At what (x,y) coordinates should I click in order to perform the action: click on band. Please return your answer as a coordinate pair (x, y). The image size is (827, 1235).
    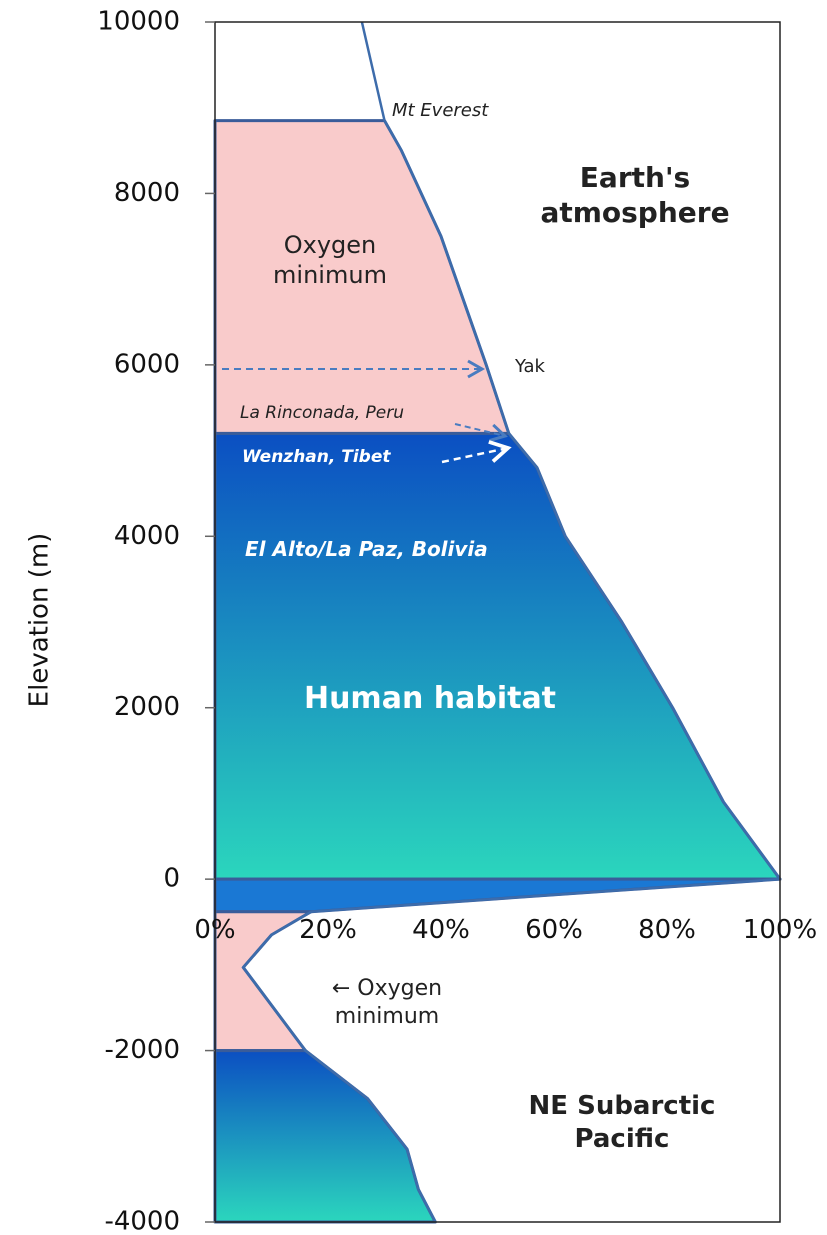
    Looking at the image, I should click on (325, 1136).